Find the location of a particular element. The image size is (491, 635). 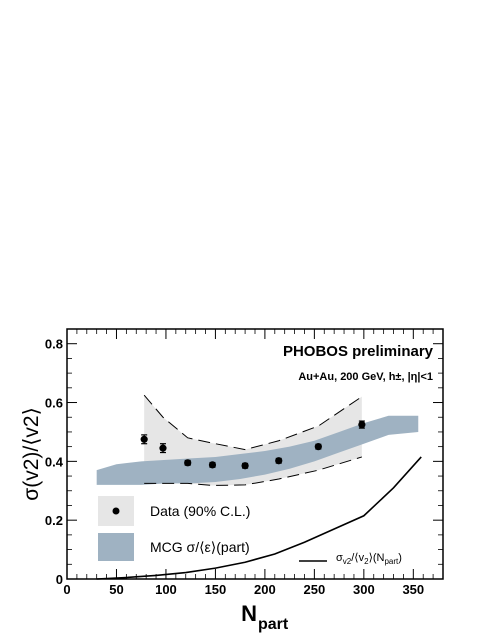

y-tick-label: 0.6 is located at coordinates (54, 403).